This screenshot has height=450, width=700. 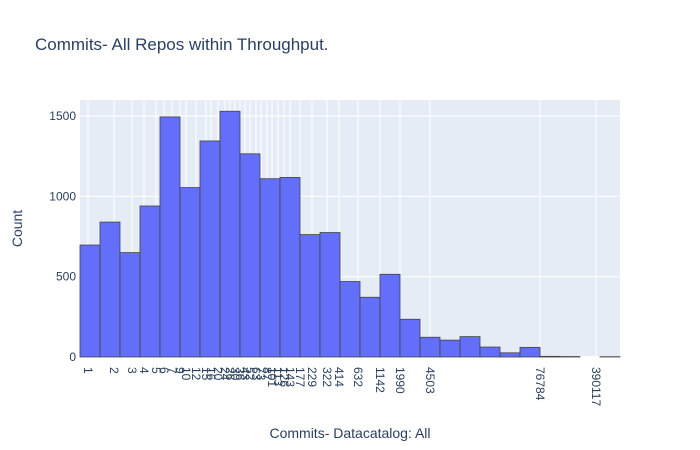 What do you see at coordinates (88, 370) in the screenshot?
I see `x-tick-label: 1` at bounding box center [88, 370].